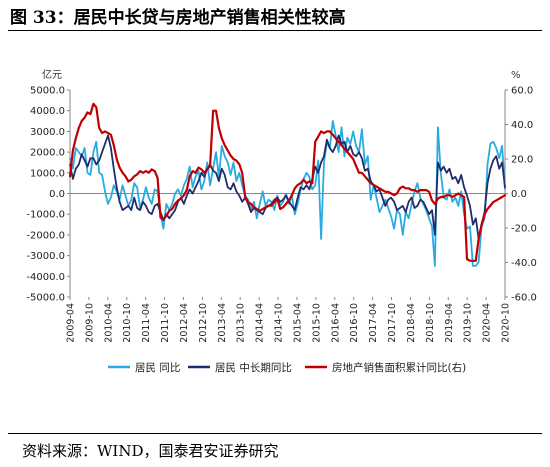 The image size is (550, 467). Describe the element at coordinates (45, 215) in the screenshot. I see `left-tick-label: -1000.0` at that location.